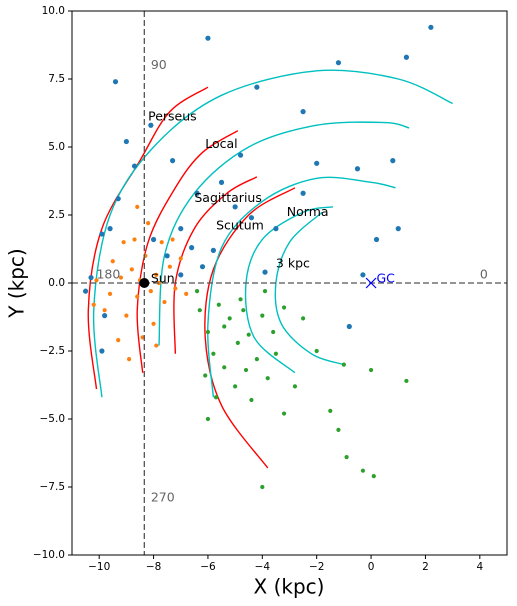  What do you see at coordinates (144, 283) in the screenshot?
I see `sun-marker` at bounding box center [144, 283].